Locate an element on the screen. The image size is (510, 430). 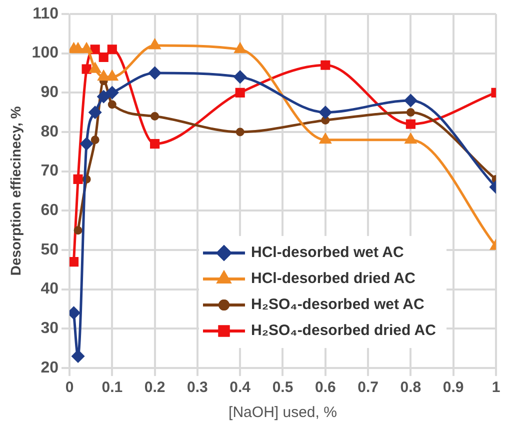
y-tick-label: 40 is located at coordinates (49, 289).